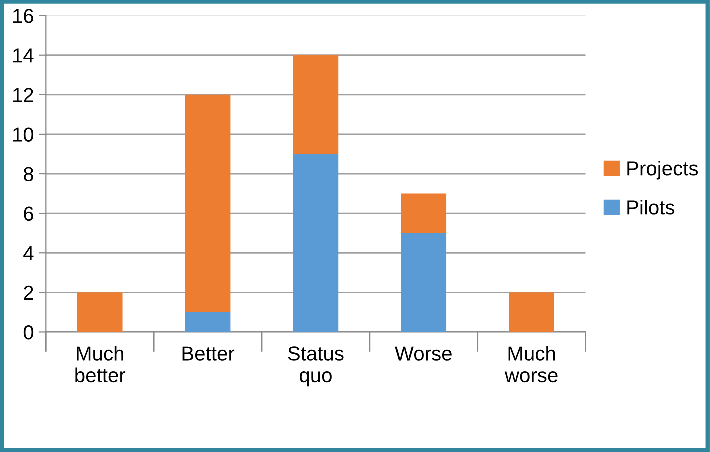 The height and width of the screenshot is (452, 710). Describe the element at coordinates (29, 253) in the screenshot. I see `y-tick-label: 4` at that location.